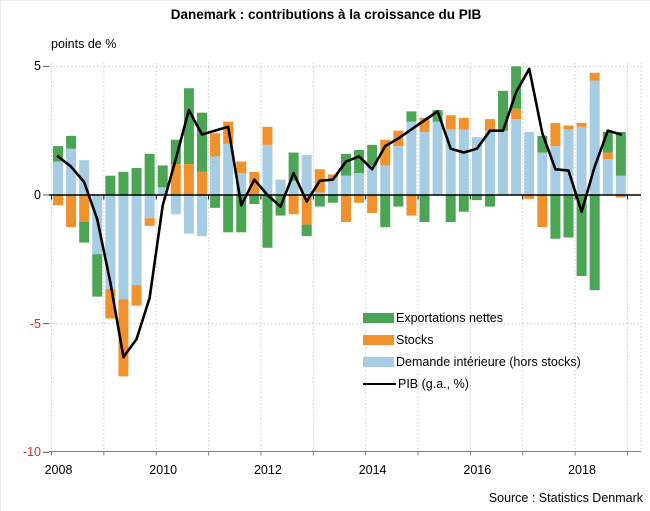 The image size is (650, 511). I want to click on x-tick-label: 2008, so click(58, 470).